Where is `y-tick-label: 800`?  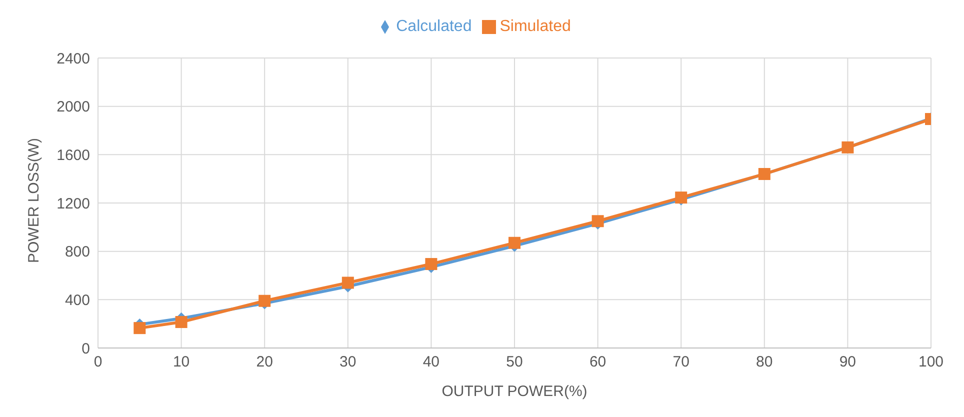
y-tick-label: 800 is located at coordinates (77, 252).